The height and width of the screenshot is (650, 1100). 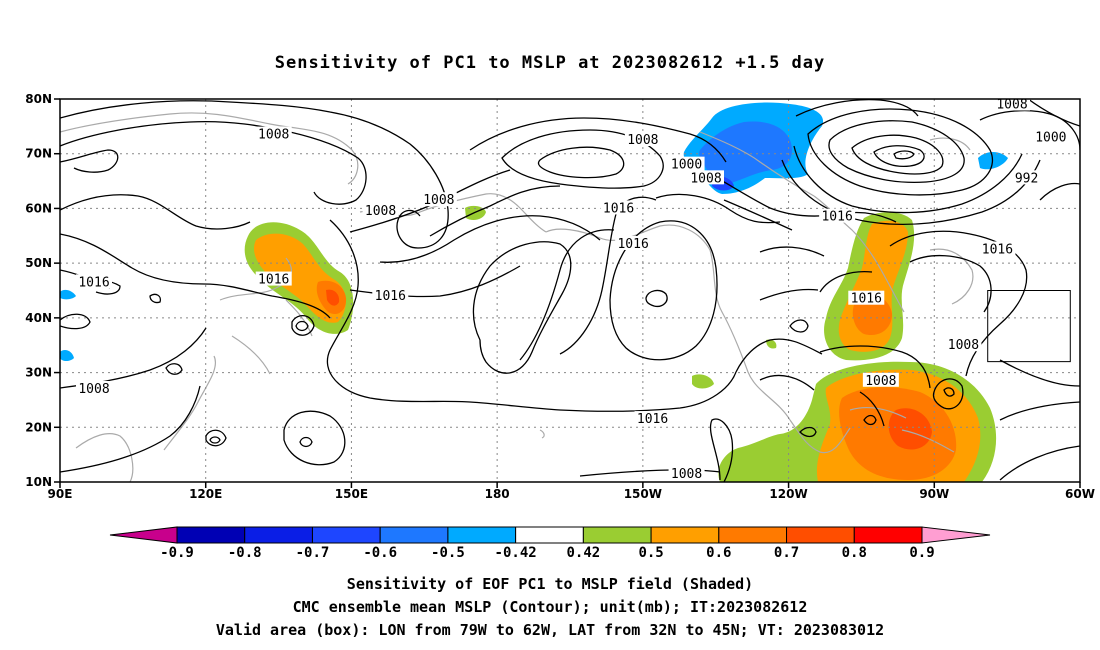 What do you see at coordinates (788, 494) in the screenshot?
I see `lon-tick-label: 120W` at bounding box center [788, 494].